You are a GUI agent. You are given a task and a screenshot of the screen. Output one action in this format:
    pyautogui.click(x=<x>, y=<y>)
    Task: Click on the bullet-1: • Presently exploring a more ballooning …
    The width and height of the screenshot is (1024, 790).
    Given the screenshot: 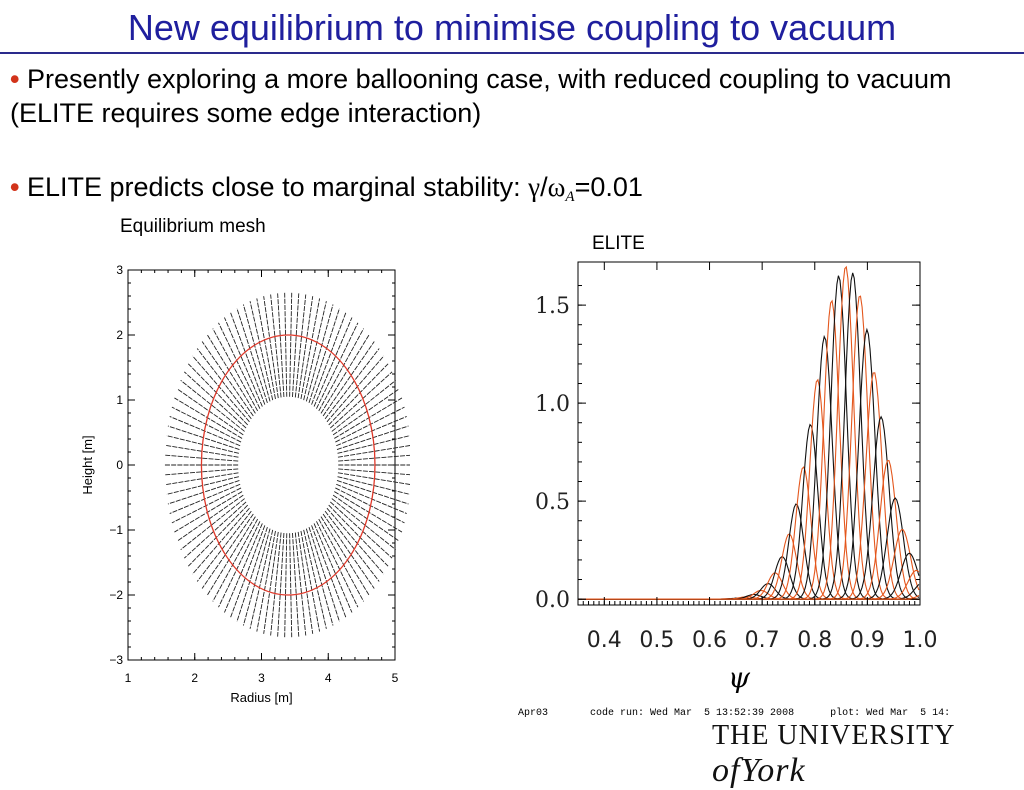 What is the action you would take?
    pyautogui.click(x=510, y=96)
    